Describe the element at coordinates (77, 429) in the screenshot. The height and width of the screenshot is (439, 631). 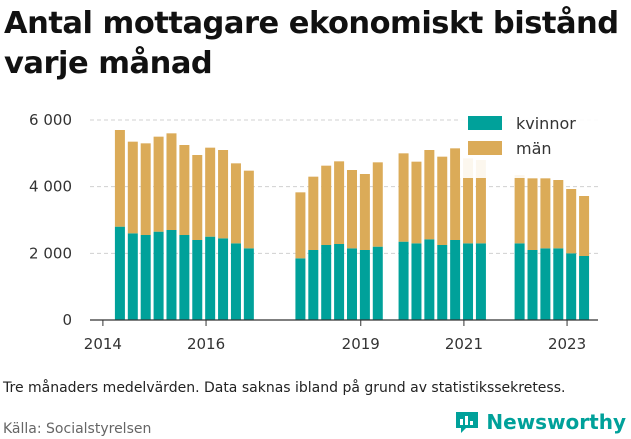
I see `source-label: Källa: Socialstyrelsen` at that location.